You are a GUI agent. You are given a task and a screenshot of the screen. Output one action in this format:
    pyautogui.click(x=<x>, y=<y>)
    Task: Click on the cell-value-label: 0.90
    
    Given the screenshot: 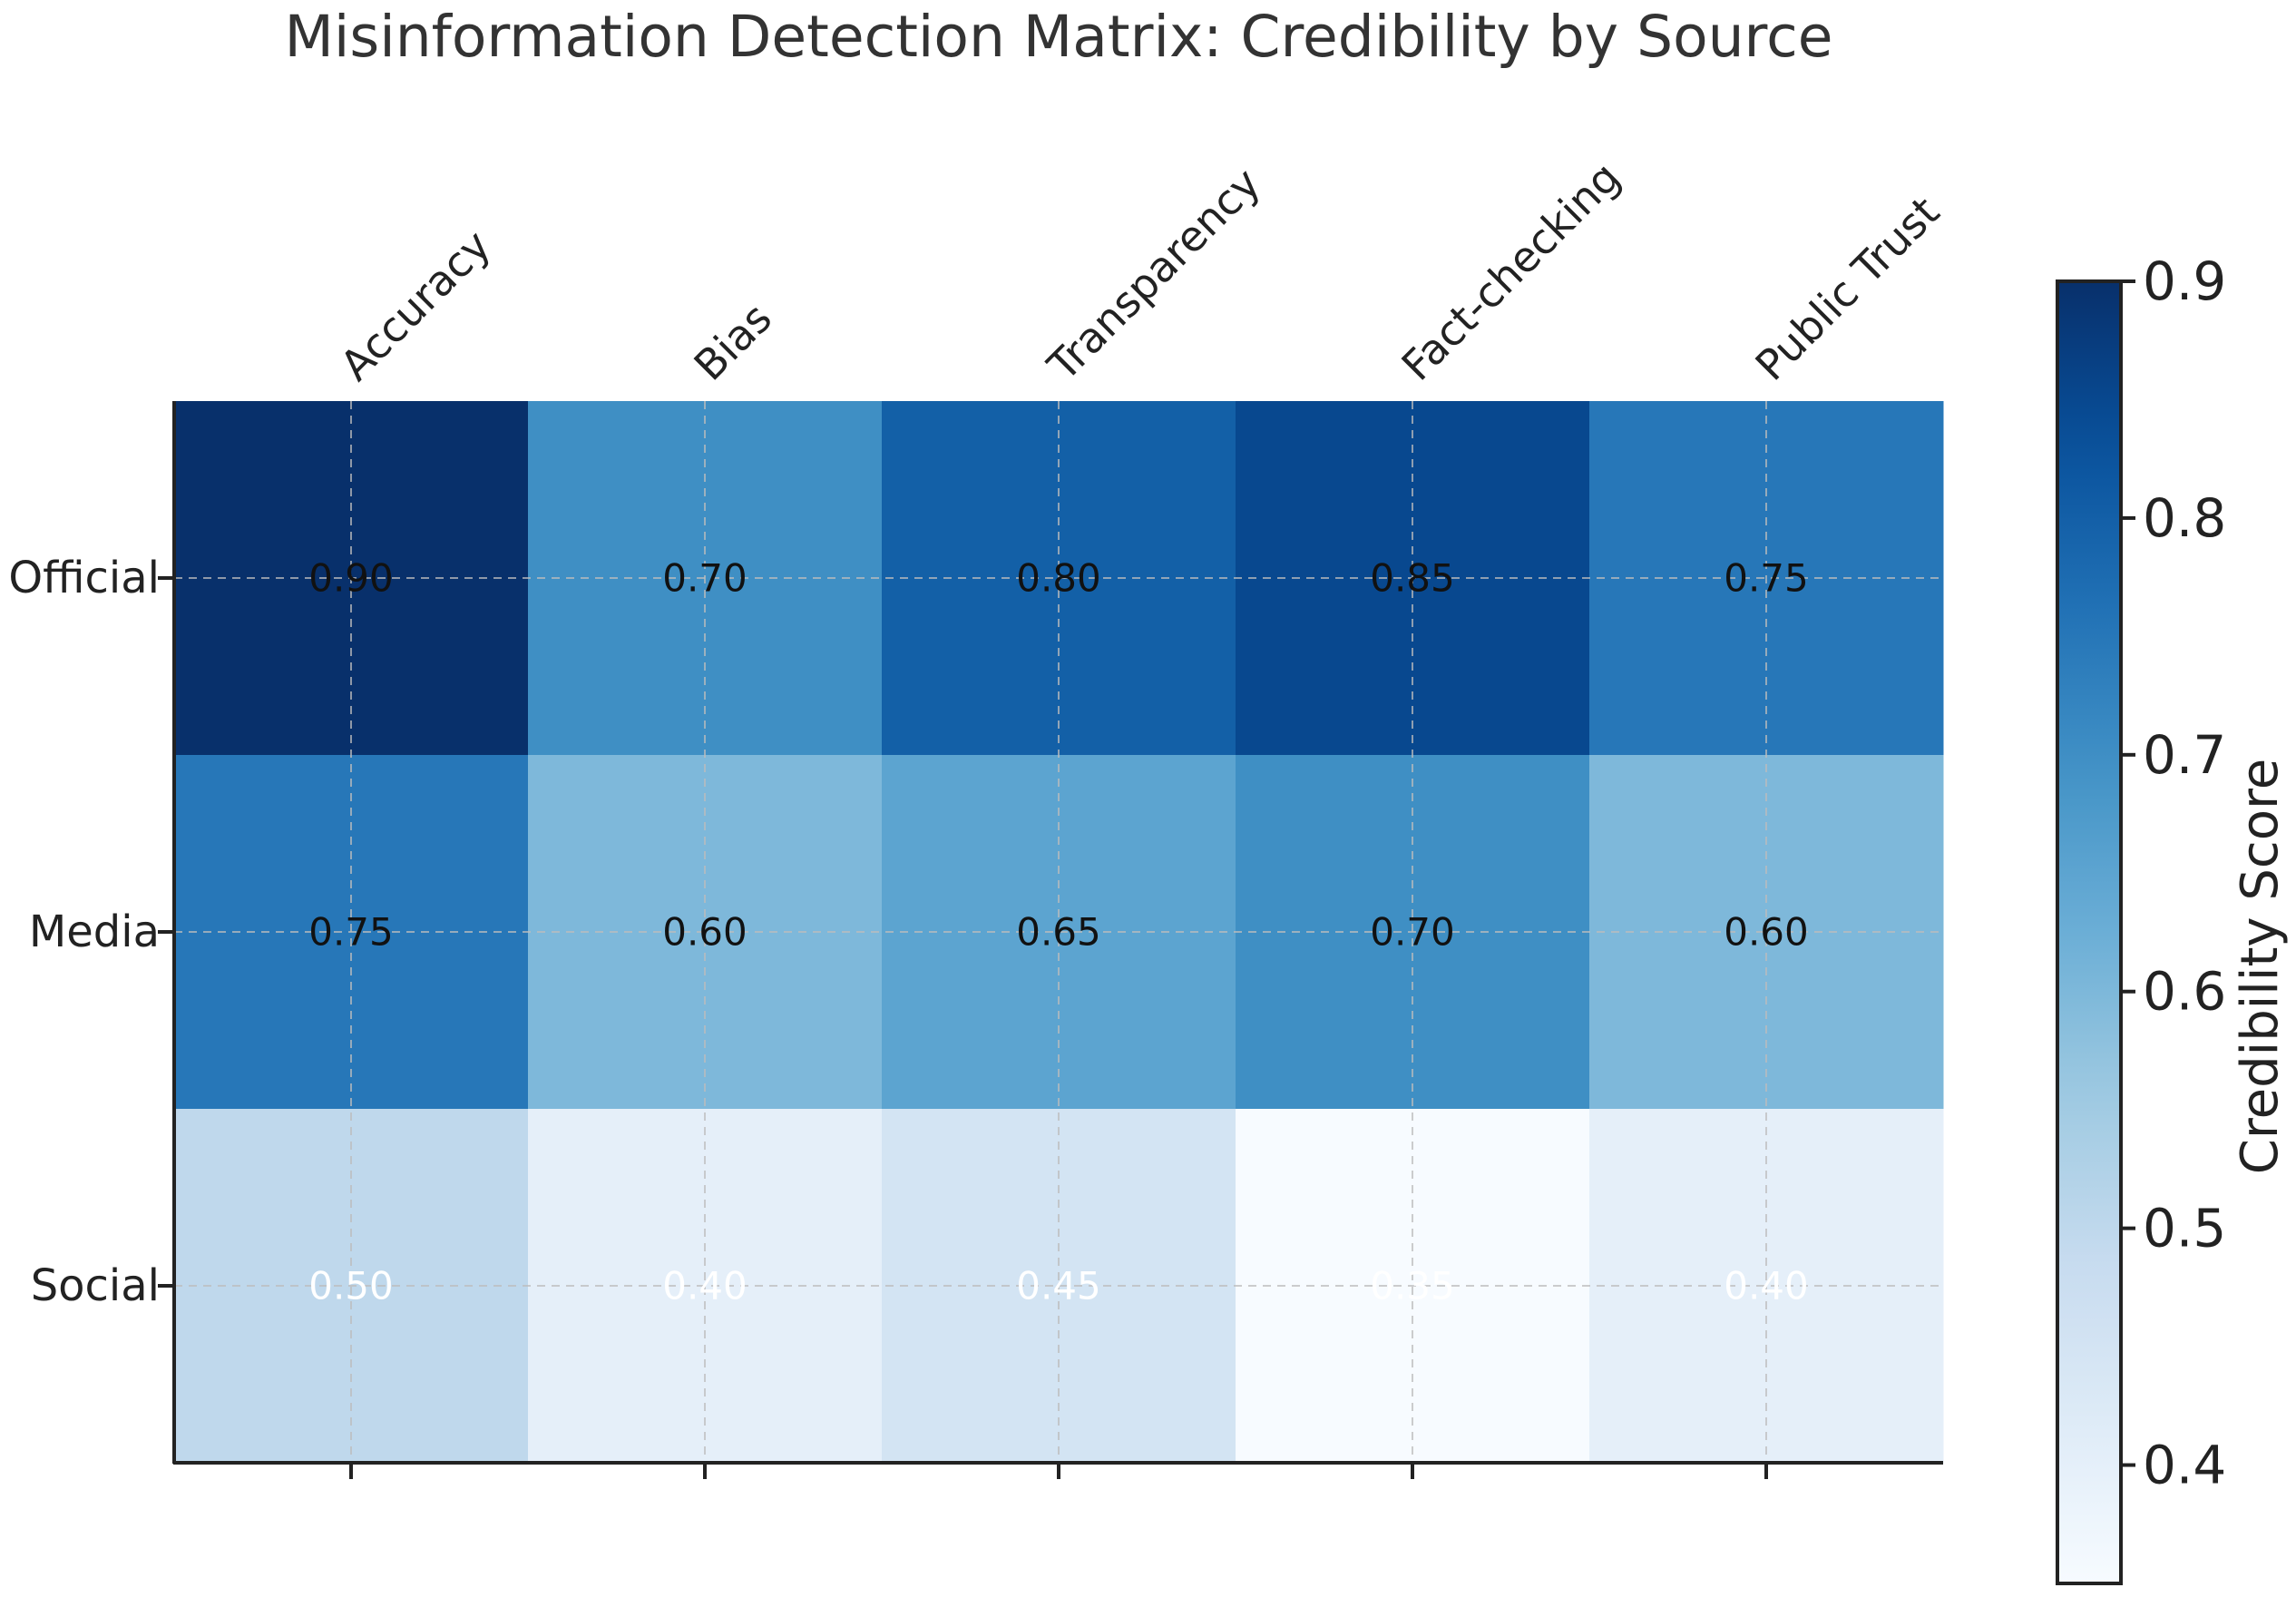 What is the action you would take?
    pyautogui.click(x=351, y=578)
    